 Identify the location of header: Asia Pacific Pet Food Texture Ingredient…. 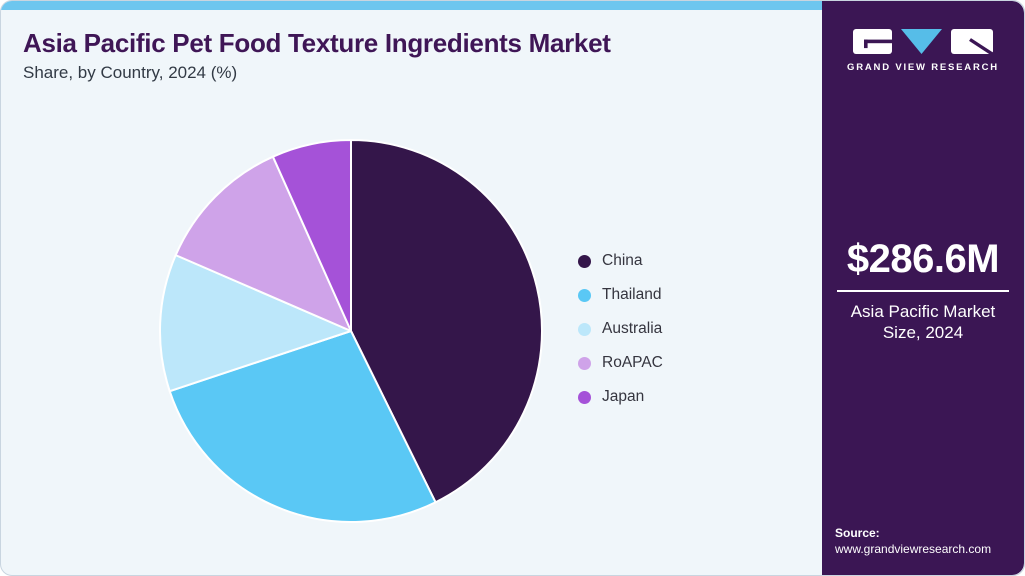
(403, 56).